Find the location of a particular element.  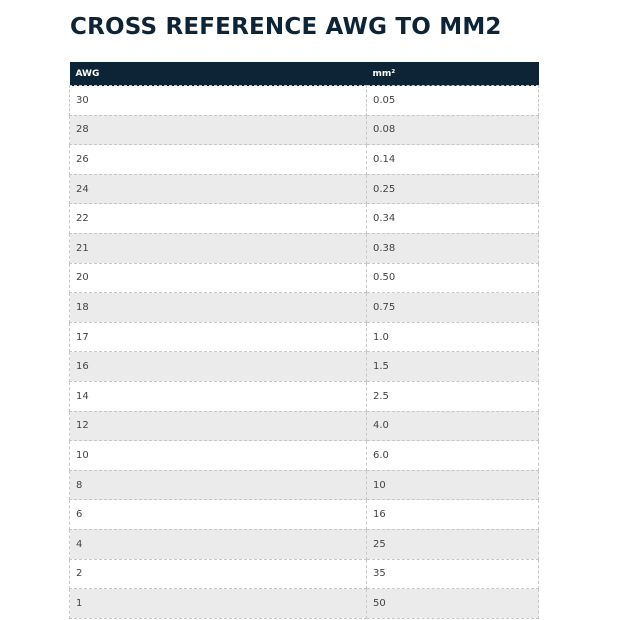

table-row: 6 16 is located at coordinates (304, 514).